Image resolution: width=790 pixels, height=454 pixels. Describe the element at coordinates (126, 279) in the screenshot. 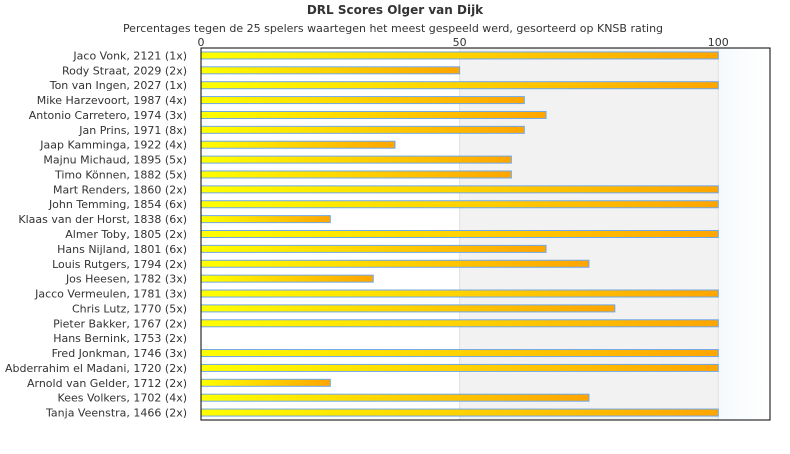

I see `category-label: Jos Heesen, 1782 (3x)` at that location.